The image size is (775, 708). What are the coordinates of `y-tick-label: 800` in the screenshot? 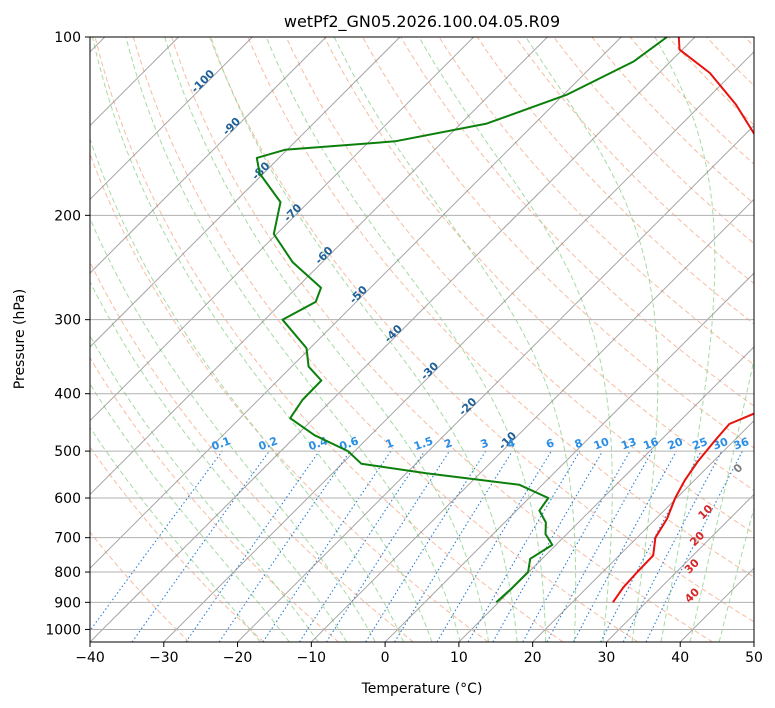 It's located at (67, 573).